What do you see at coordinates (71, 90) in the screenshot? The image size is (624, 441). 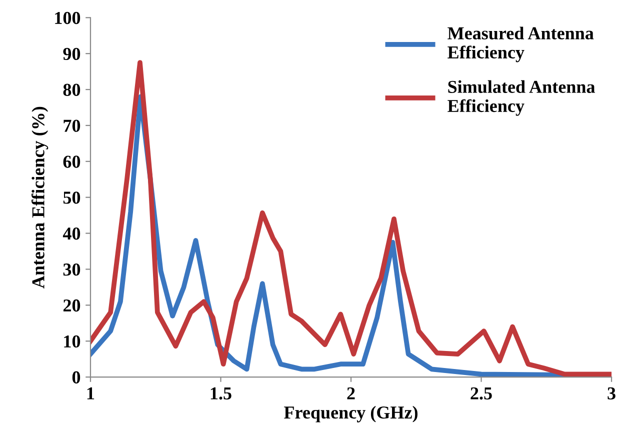 I see `y-tick-label: 80` at bounding box center [71, 90].